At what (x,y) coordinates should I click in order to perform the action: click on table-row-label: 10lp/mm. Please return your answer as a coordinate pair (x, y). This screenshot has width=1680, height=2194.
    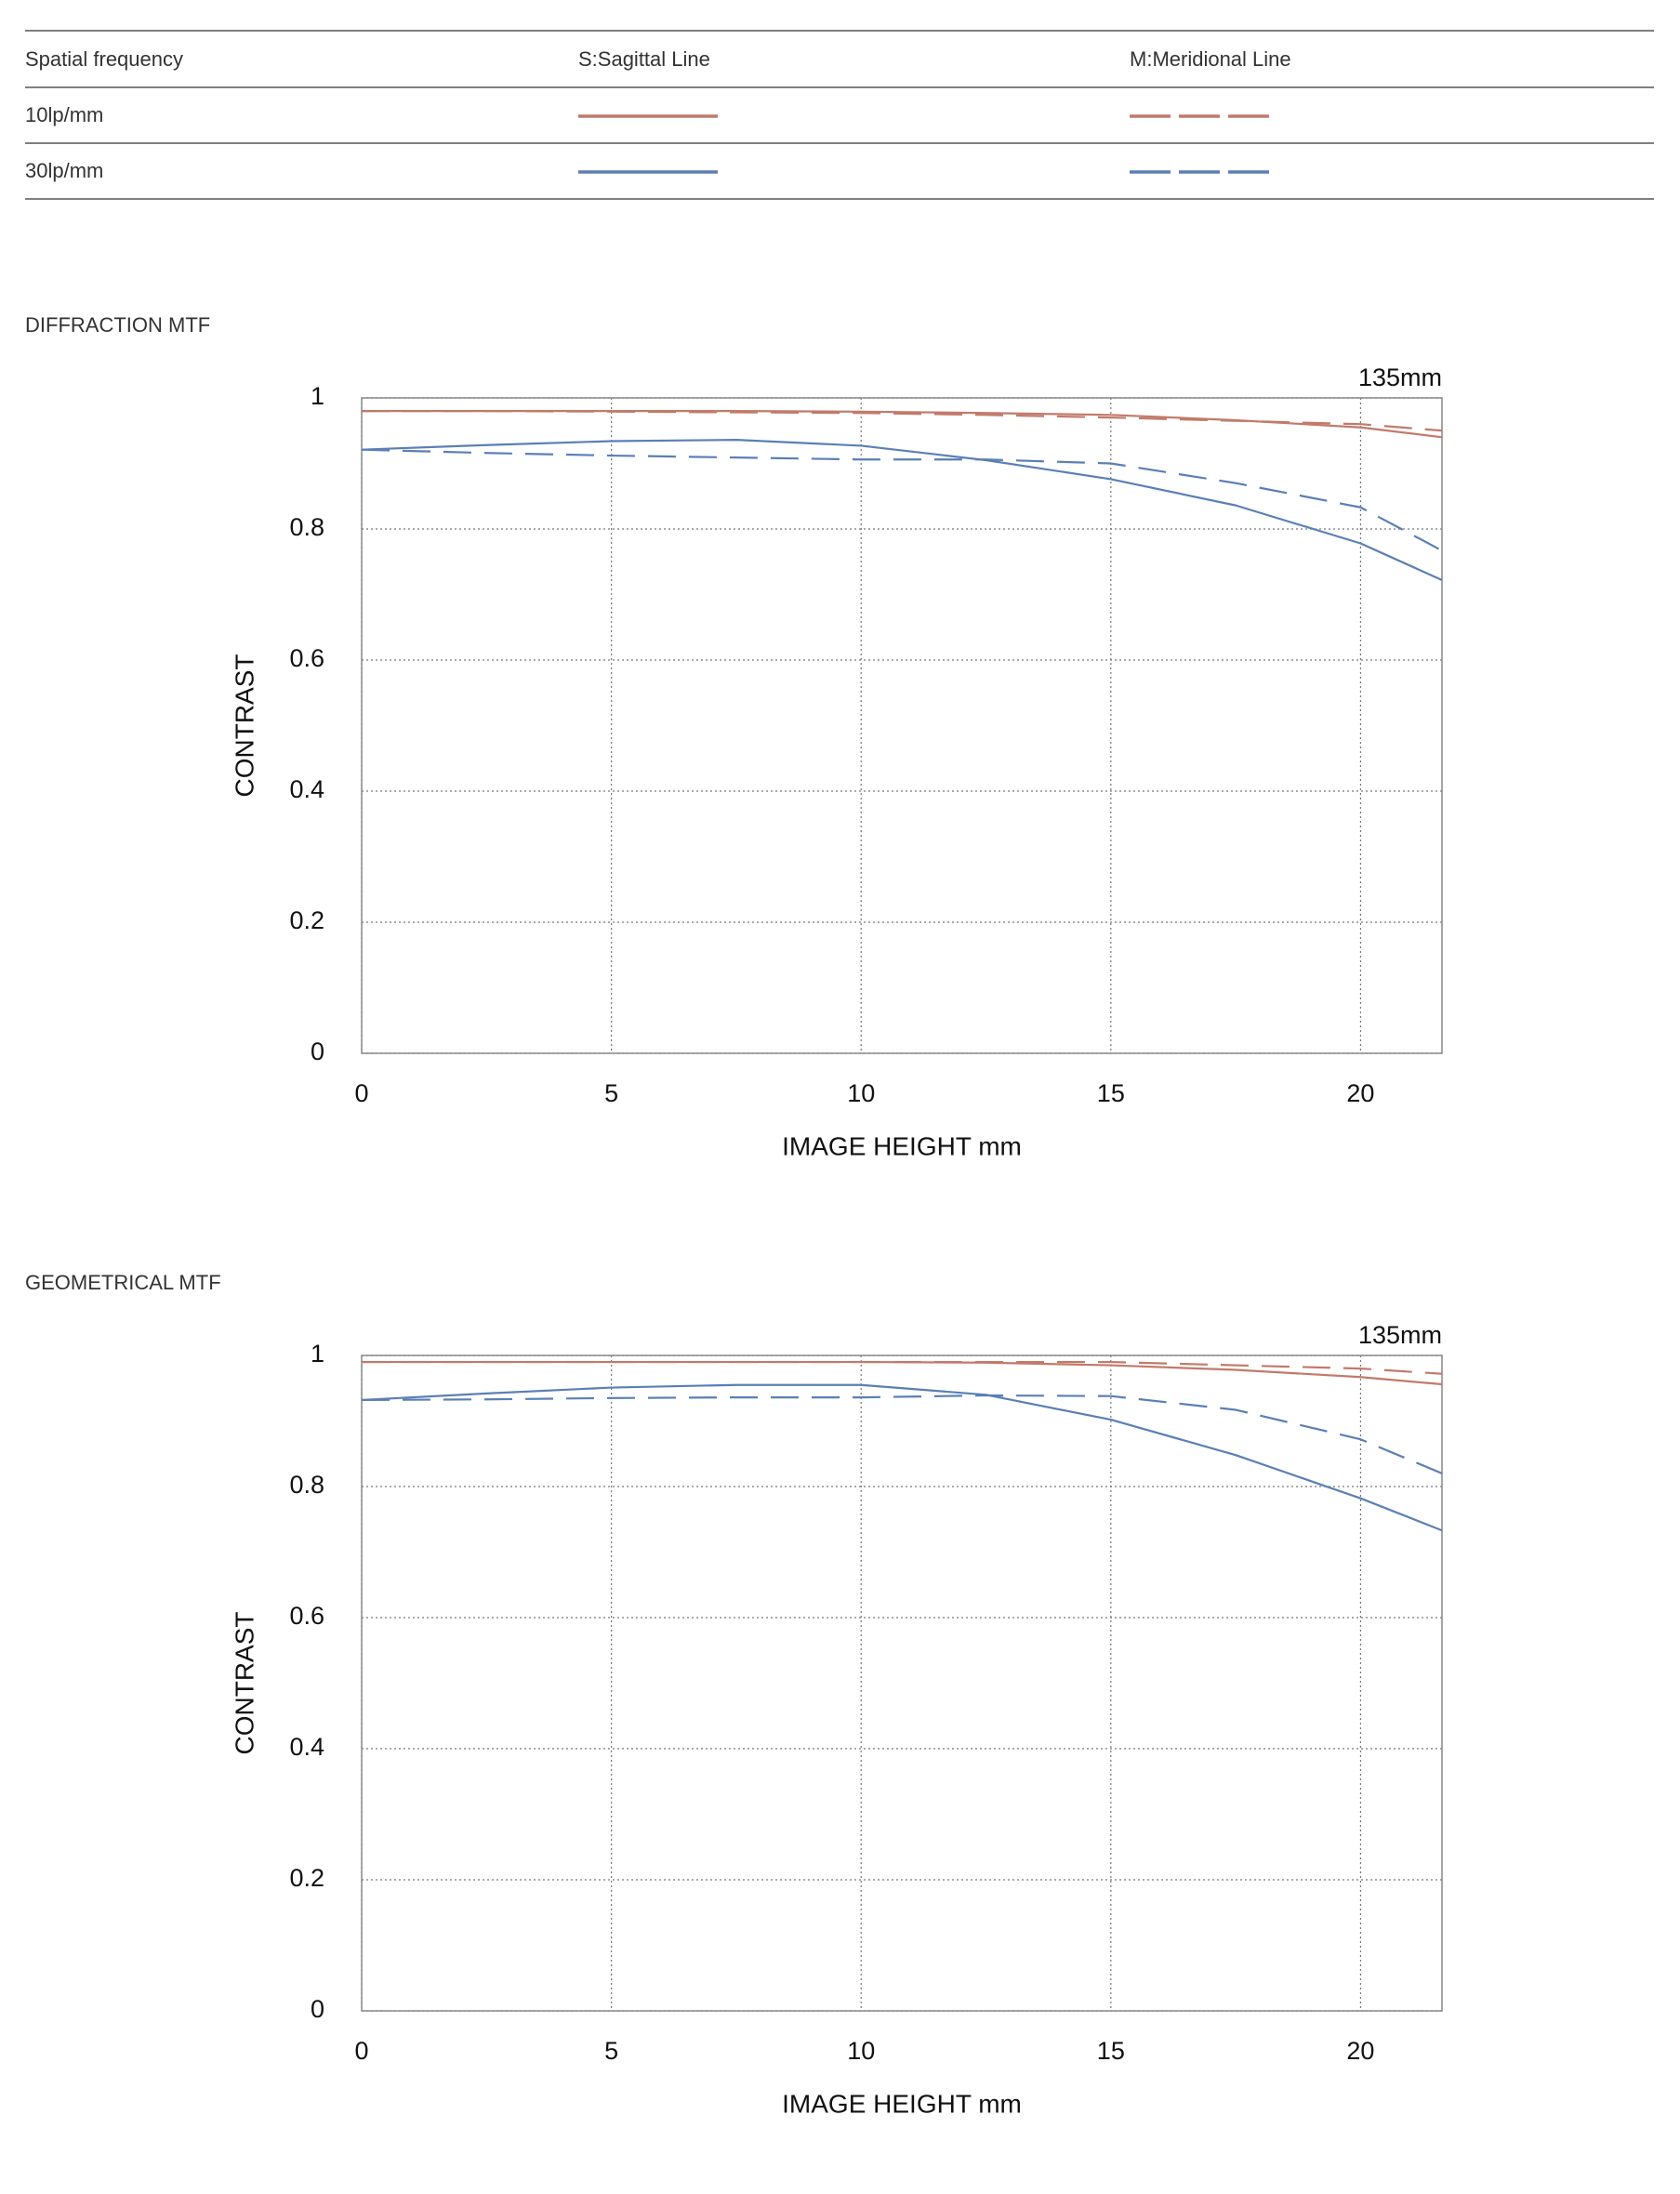
    Looking at the image, I should click on (64, 114).